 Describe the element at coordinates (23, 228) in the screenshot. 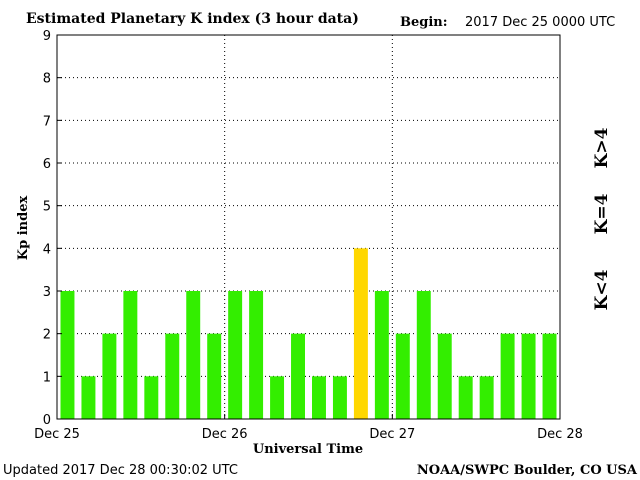

I see `y-axis-title: Kp index` at that location.